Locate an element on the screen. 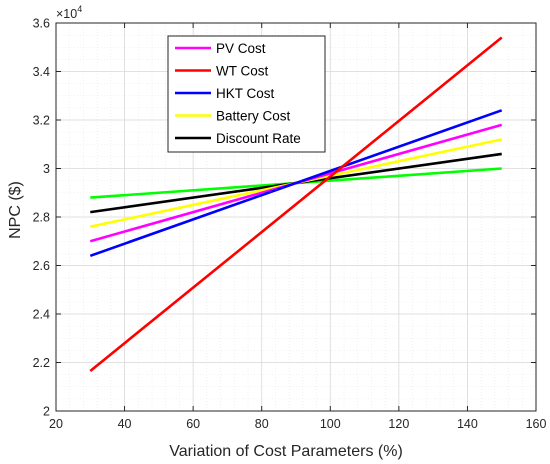 The image size is (550, 464). y-axis-multiplier: ×10⁴ is located at coordinates (69, 12).